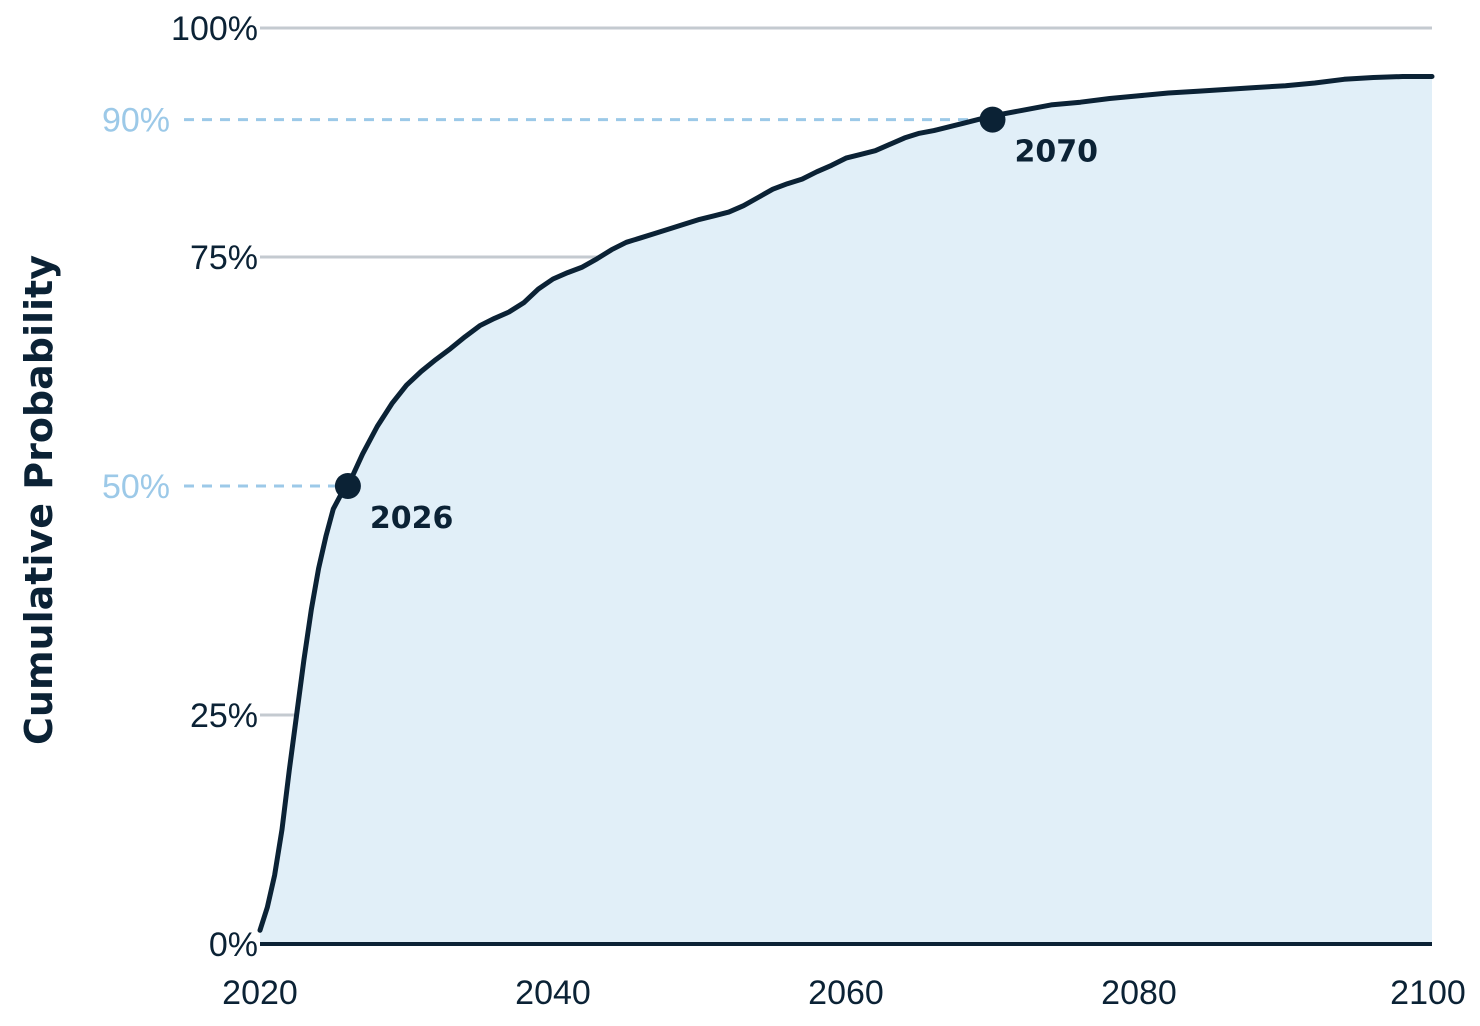  I want to click on annotation-label: 2070, so click(1057, 152).